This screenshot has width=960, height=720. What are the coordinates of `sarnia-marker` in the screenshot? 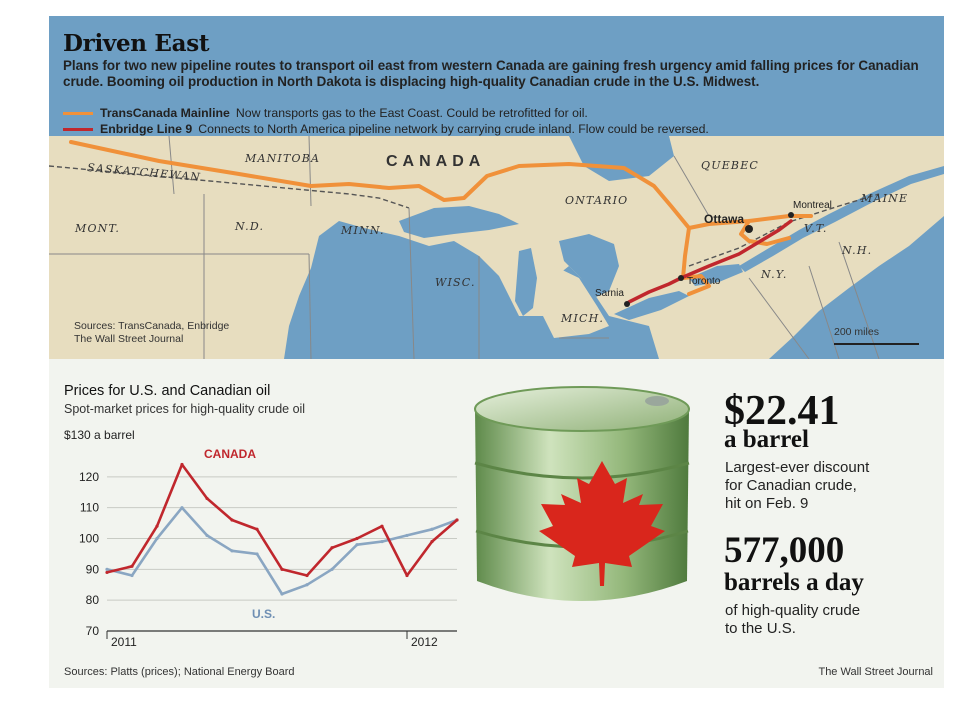 It's located at (627, 304).